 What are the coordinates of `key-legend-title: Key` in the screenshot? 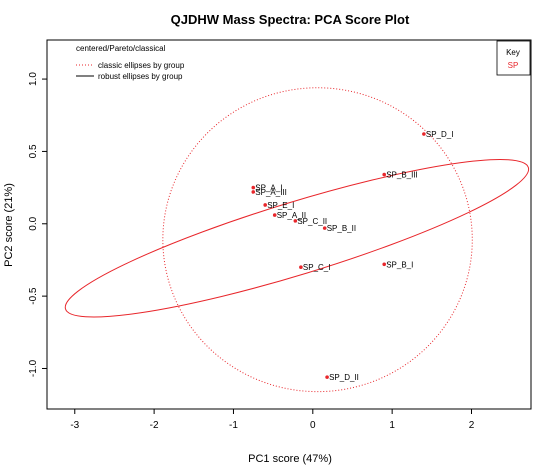 It's located at (513, 52).